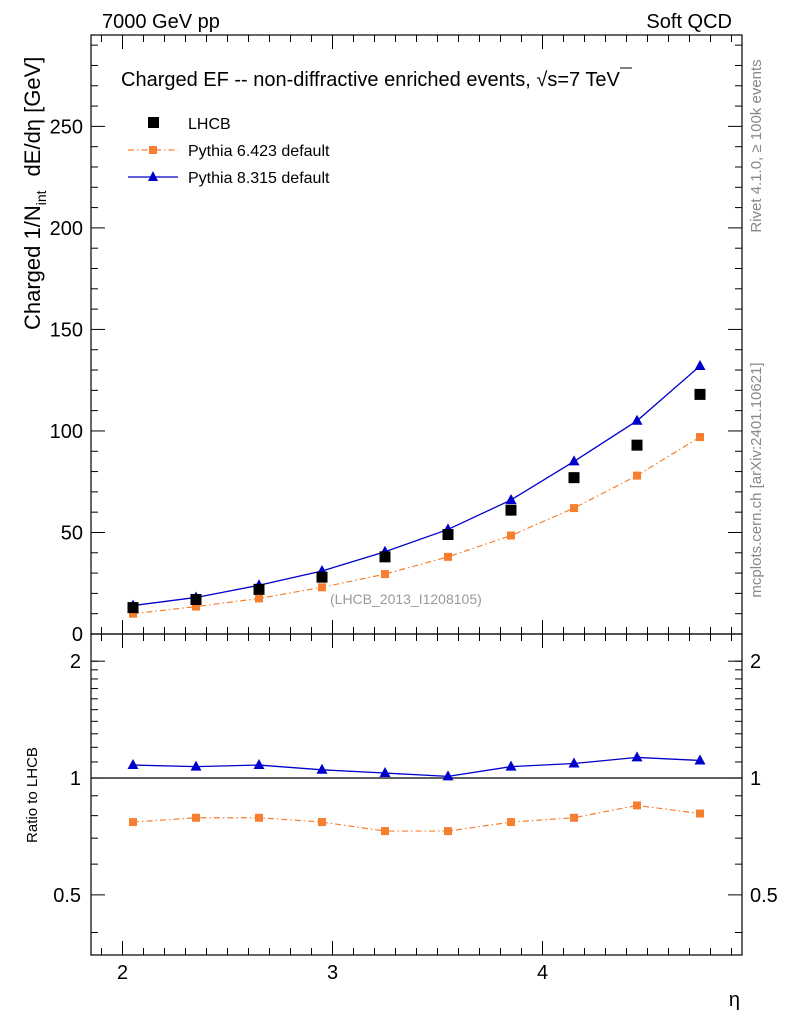 This screenshot has width=786, height=1024. Describe the element at coordinates (406, 599) in the screenshot. I see `analysis-watermark: (LHCB_2013_I1208105)` at that location.